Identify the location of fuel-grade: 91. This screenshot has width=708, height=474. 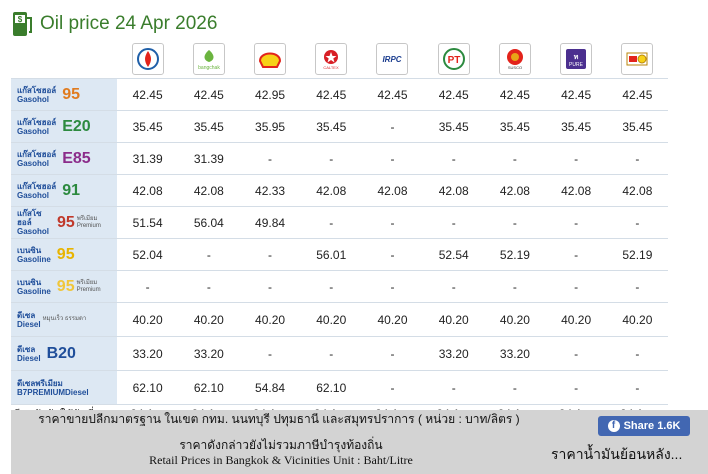
(71, 190).